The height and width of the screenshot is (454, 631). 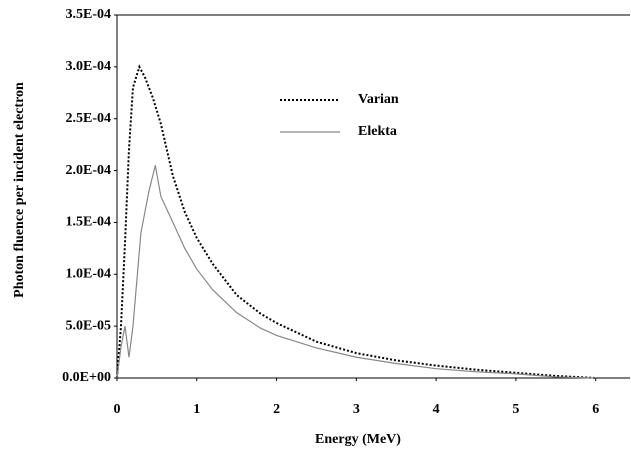 I want to click on x-tick-label: 0, so click(x=117, y=409).